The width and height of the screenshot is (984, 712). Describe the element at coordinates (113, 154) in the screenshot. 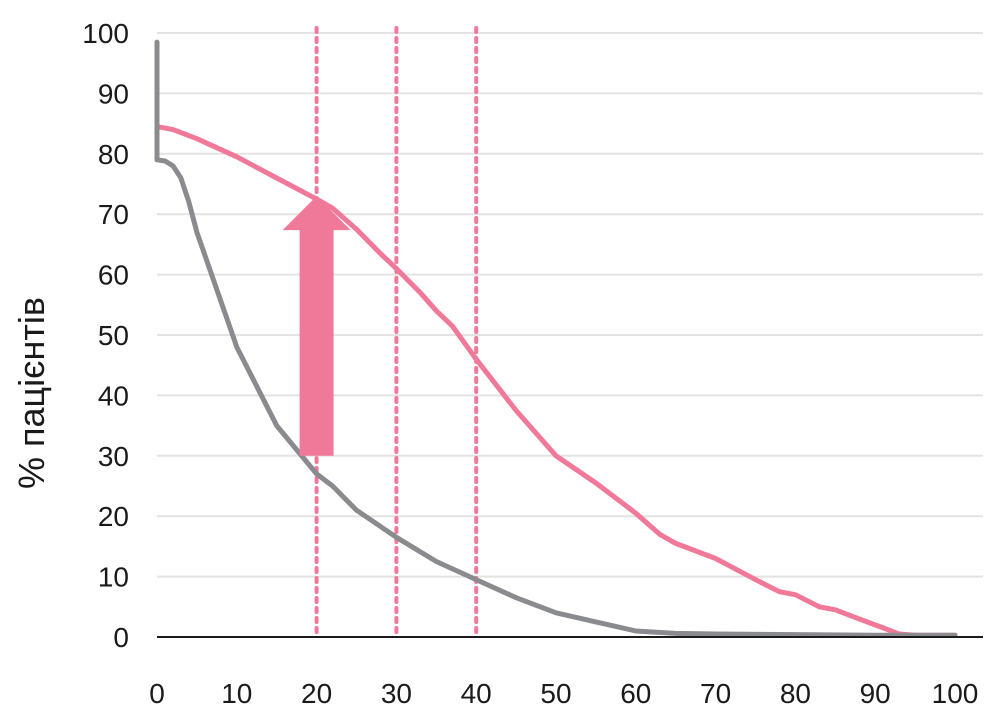

I see `y-tick-80: 80` at that location.